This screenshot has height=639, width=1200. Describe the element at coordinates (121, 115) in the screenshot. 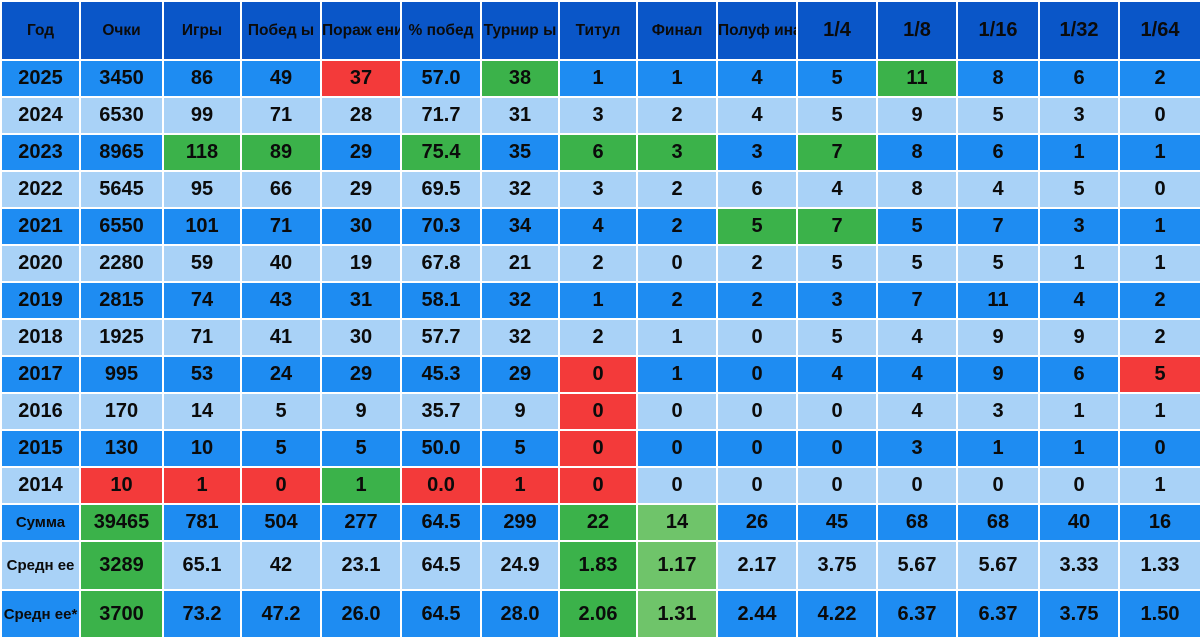

I see `table-cell: 6530` at that location.